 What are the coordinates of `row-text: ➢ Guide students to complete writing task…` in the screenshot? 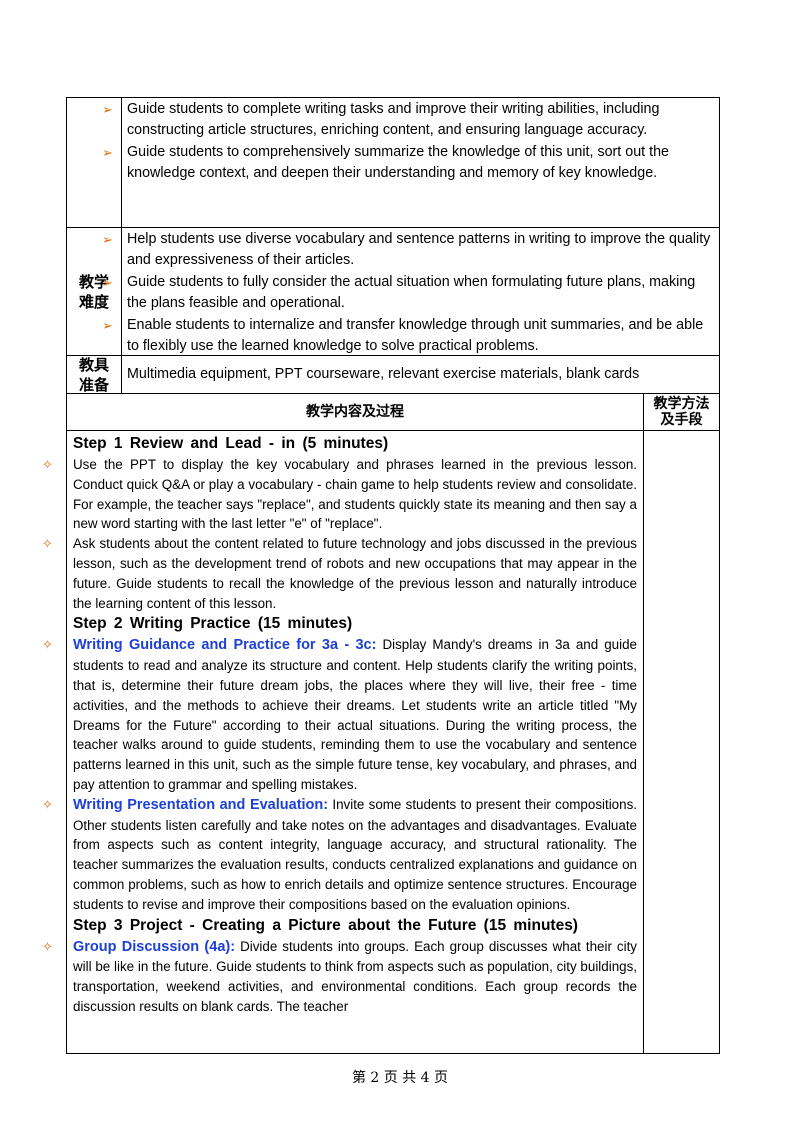 It's located at (411, 141).